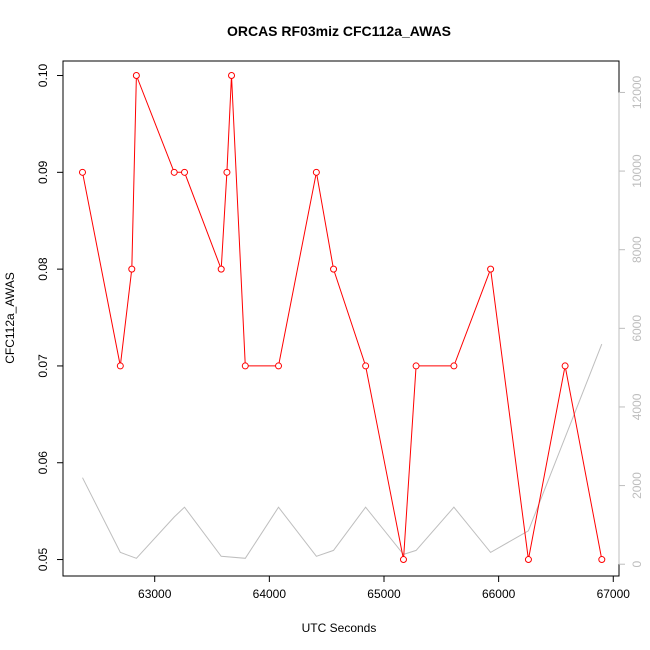 The width and height of the screenshot is (650, 650). What do you see at coordinates (637, 328) in the screenshot?
I see `secondary-y-tick-label: 6000` at bounding box center [637, 328].